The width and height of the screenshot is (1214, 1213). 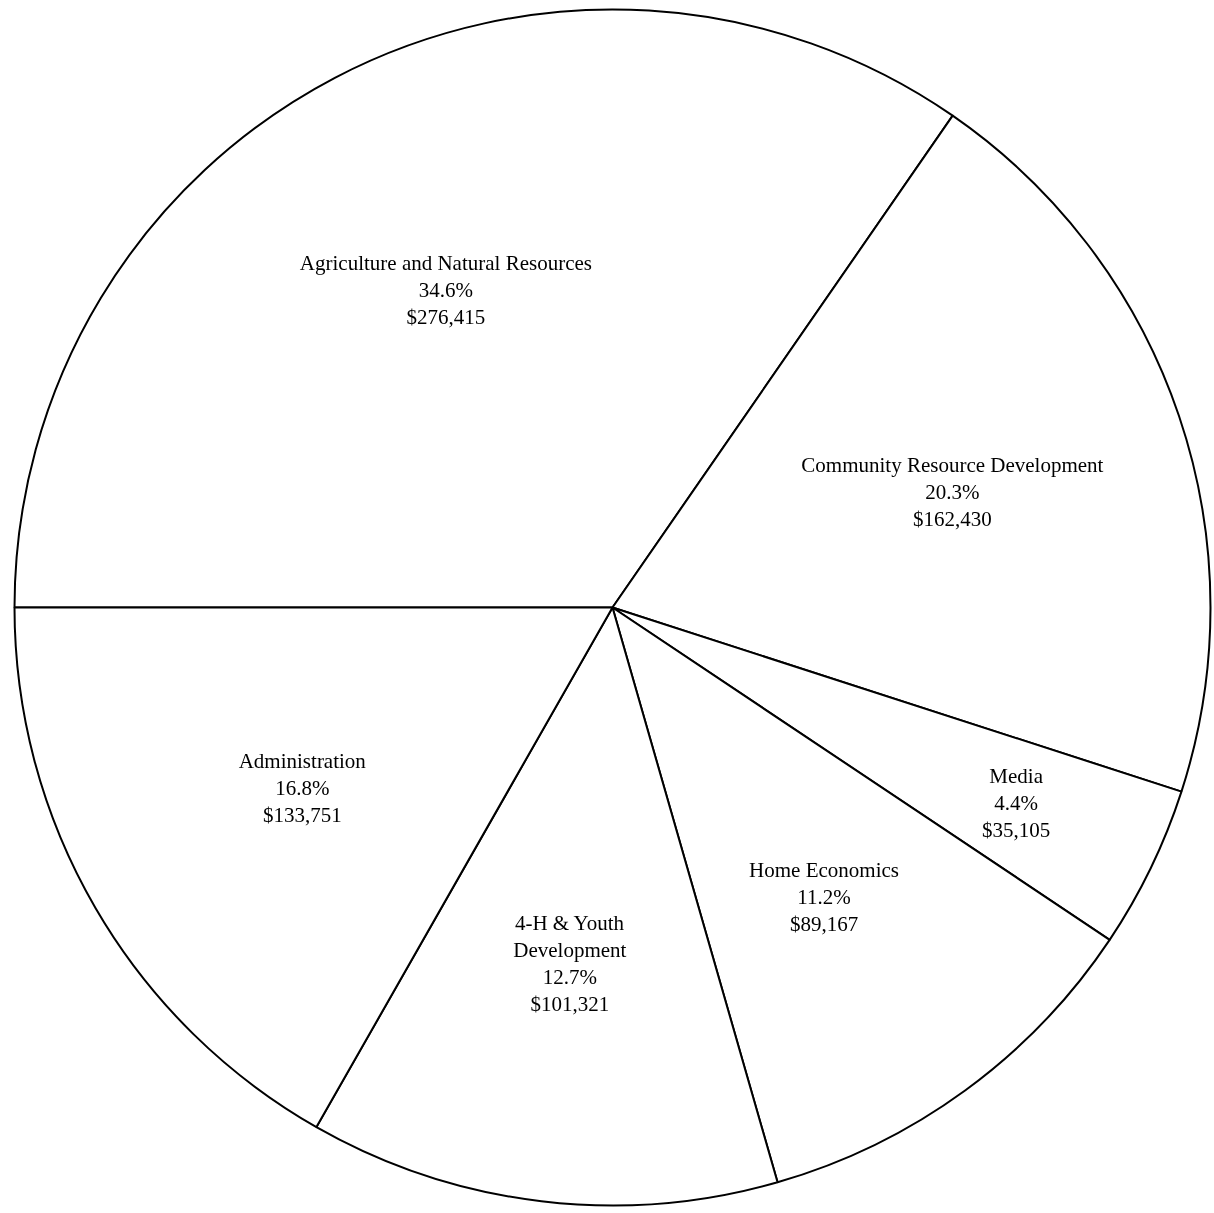 What do you see at coordinates (446, 303) in the screenshot?
I see `data-label: 34.6% $276,415` at bounding box center [446, 303].